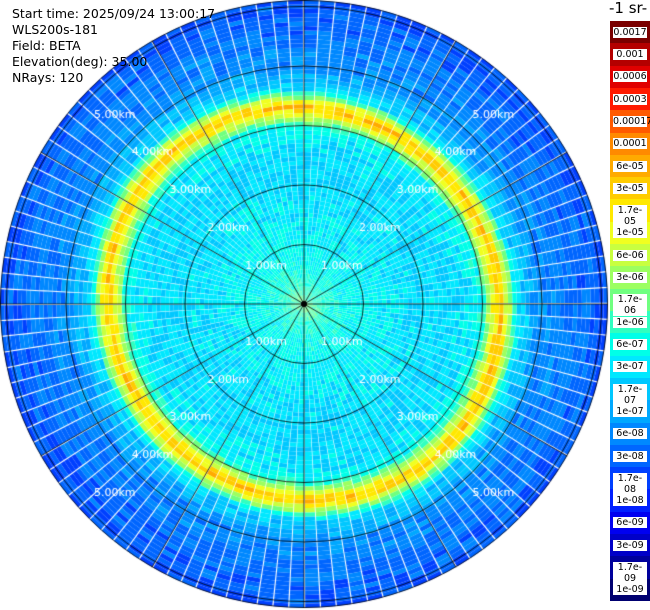 The width and height of the screenshot is (650, 610). I want to click on colorbar-tick-label: 6e-07, so click(630, 344).